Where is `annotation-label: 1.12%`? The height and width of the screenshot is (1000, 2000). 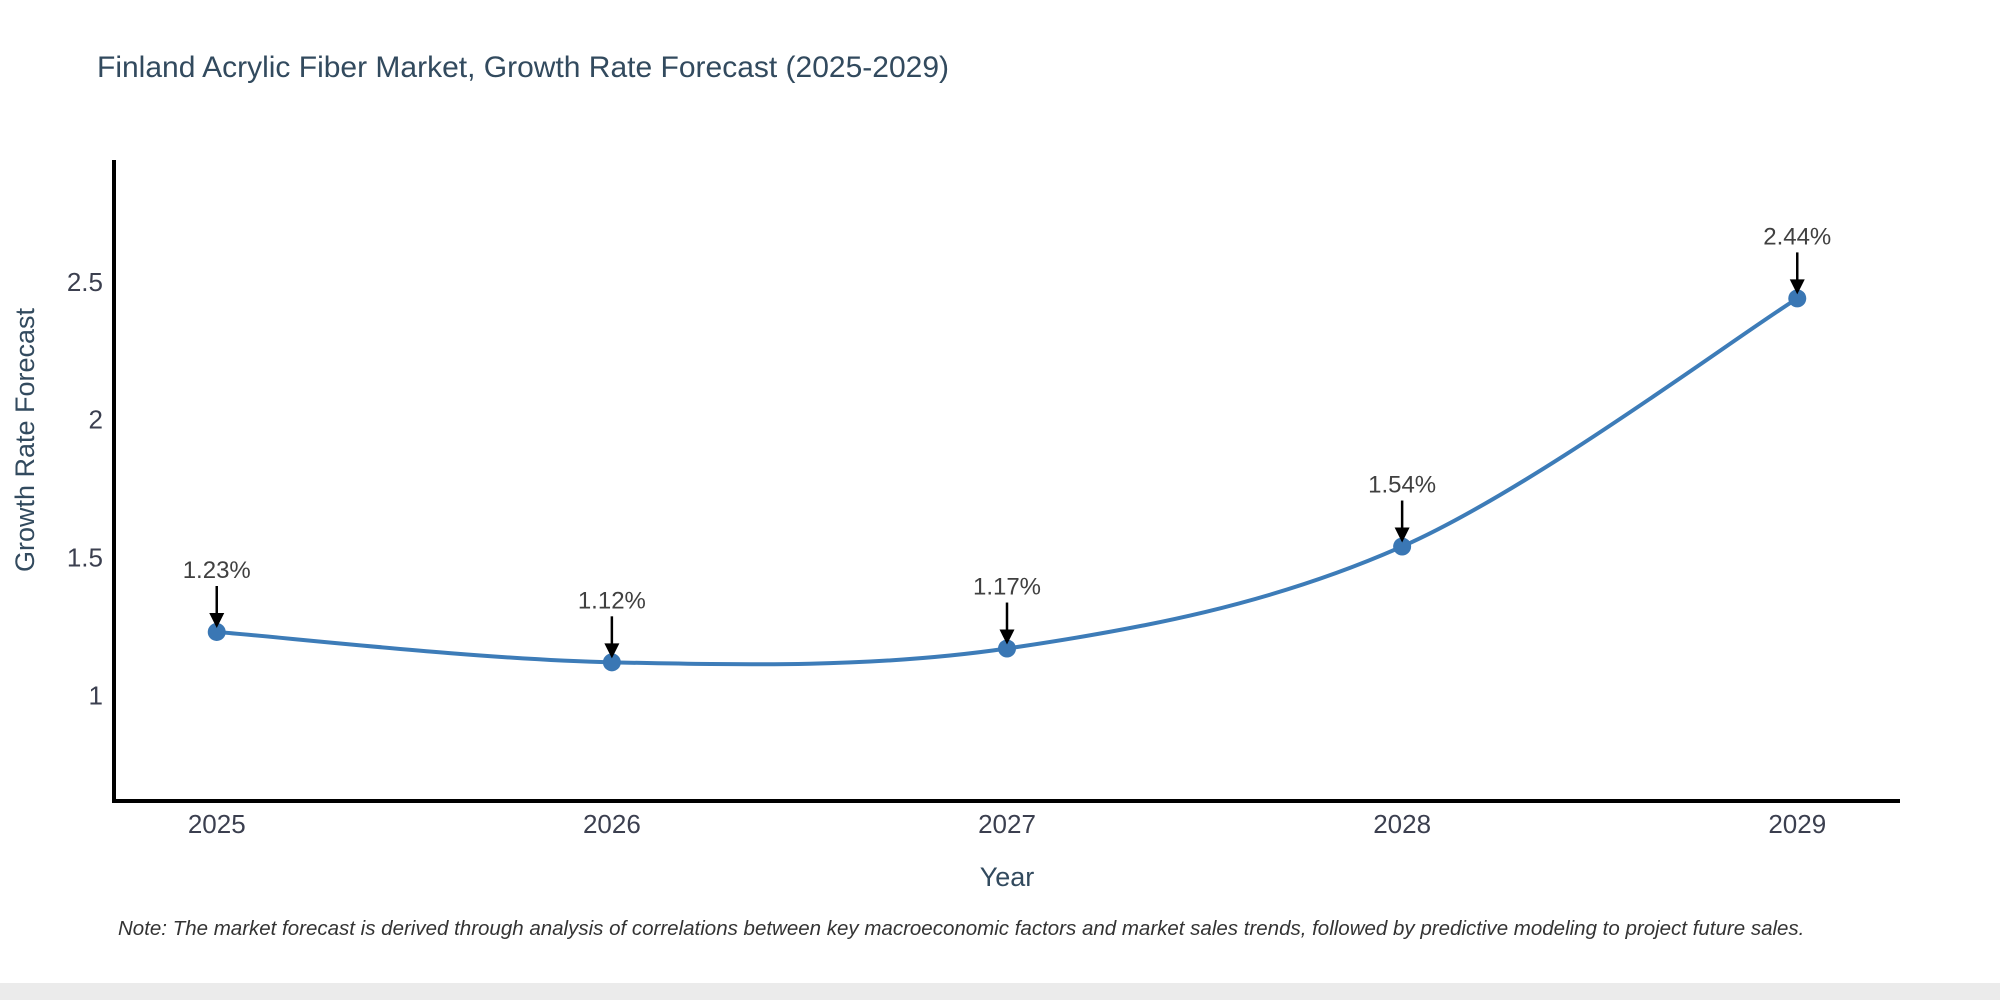
annotation-label: 1.12% is located at coordinates (612, 600).